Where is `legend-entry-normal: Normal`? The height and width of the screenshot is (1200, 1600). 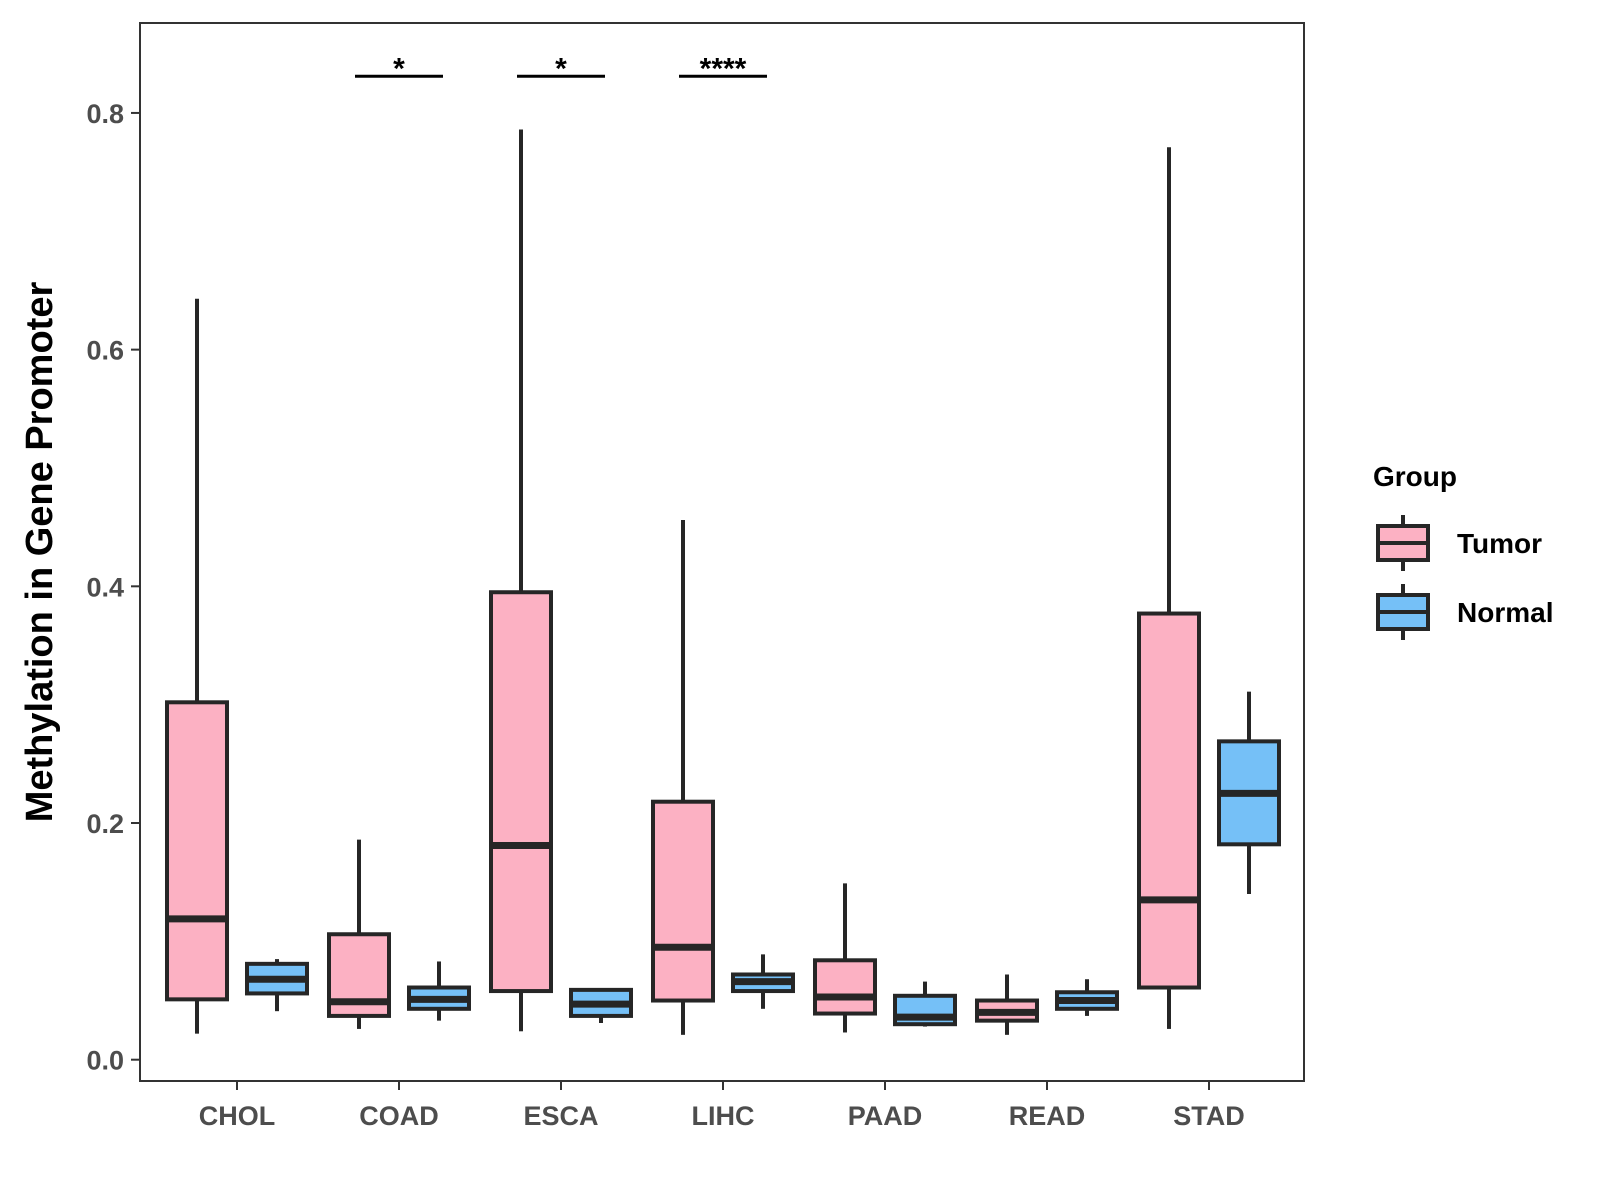 legend-entry-normal: Normal is located at coordinates (1464, 612).